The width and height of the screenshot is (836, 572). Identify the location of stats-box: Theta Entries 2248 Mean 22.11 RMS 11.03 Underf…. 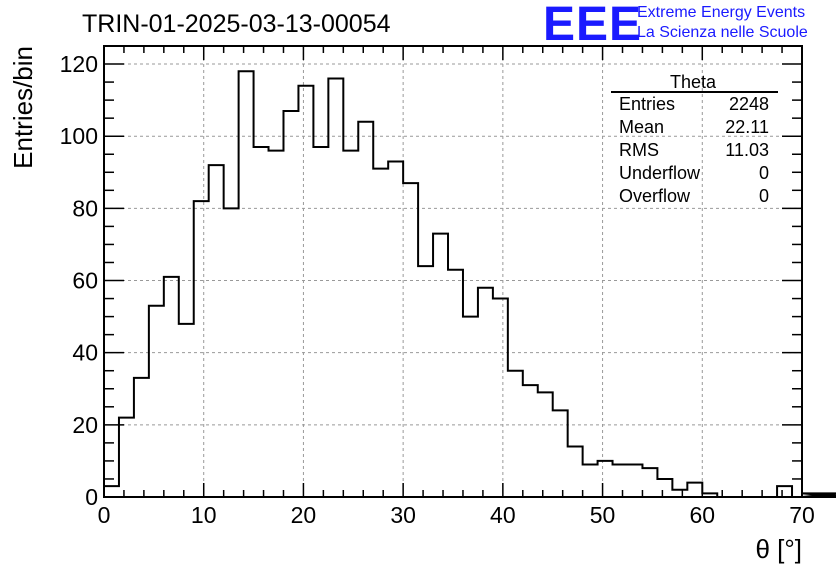
(694, 139).